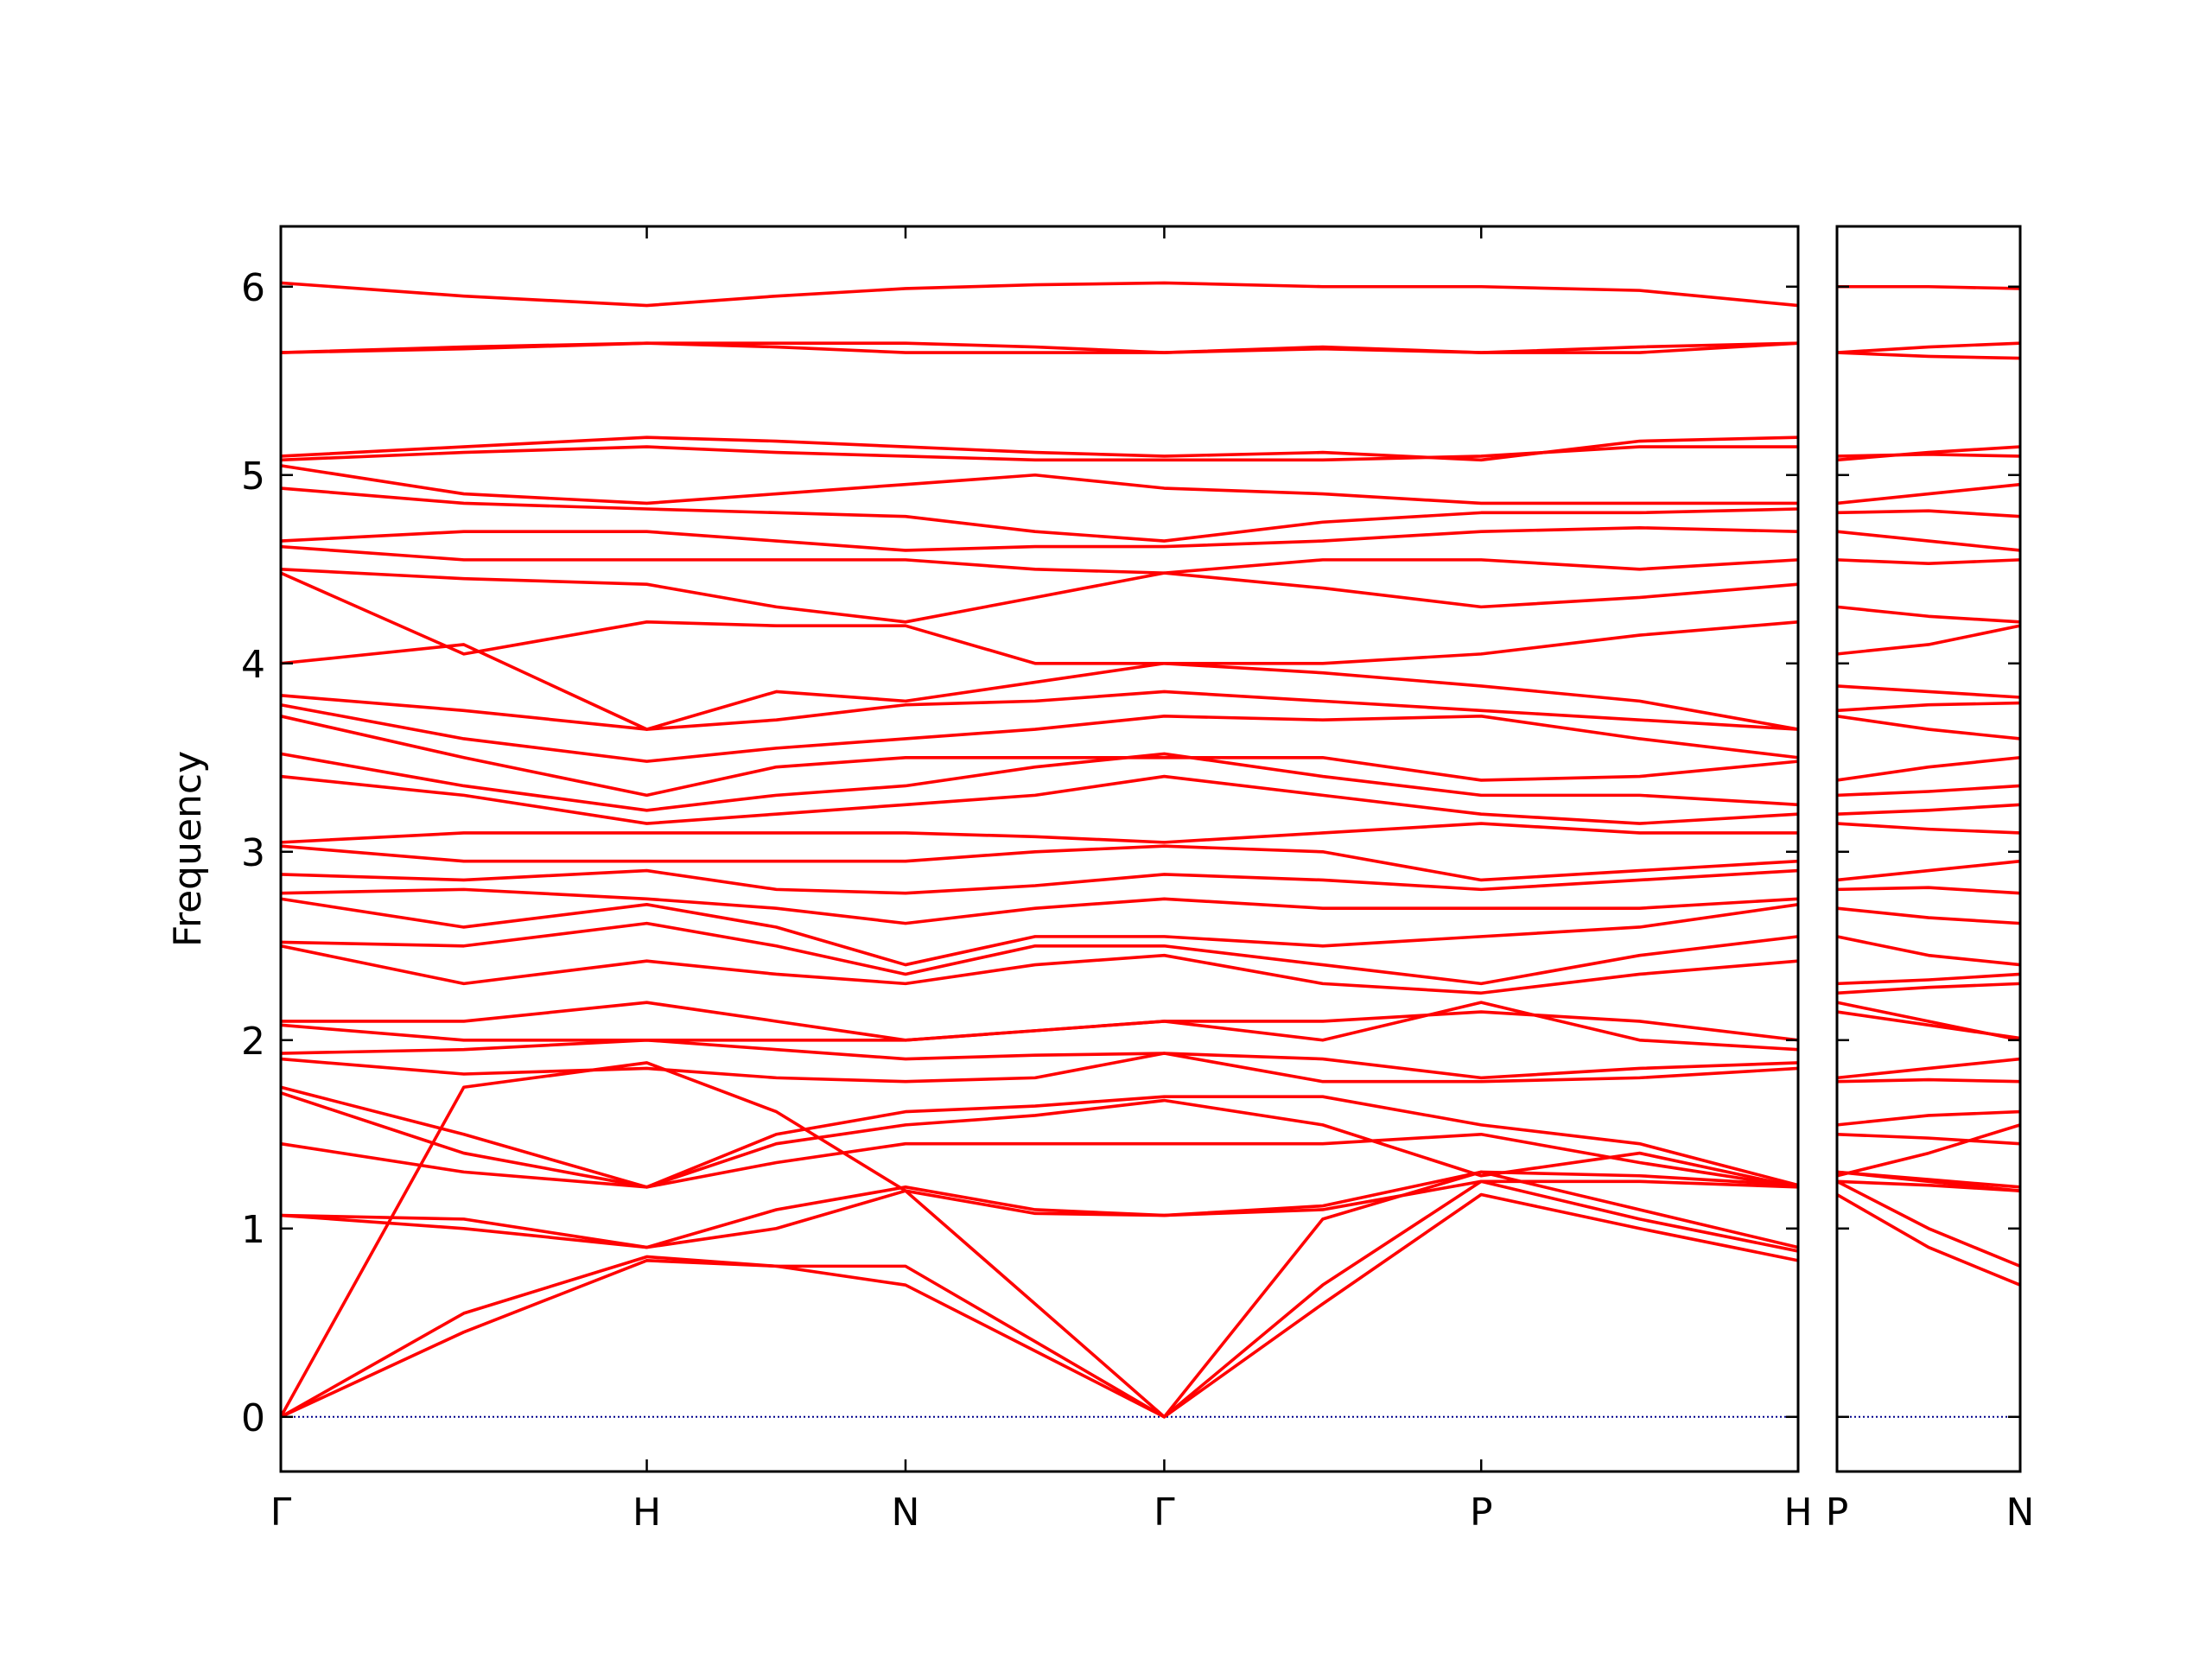 The height and width of the screenshot is (1659, 2212). What do you see at coordinates (1928, 849) in the screenshot?
I see `plot-frame` at bounding box center [1928, 849].